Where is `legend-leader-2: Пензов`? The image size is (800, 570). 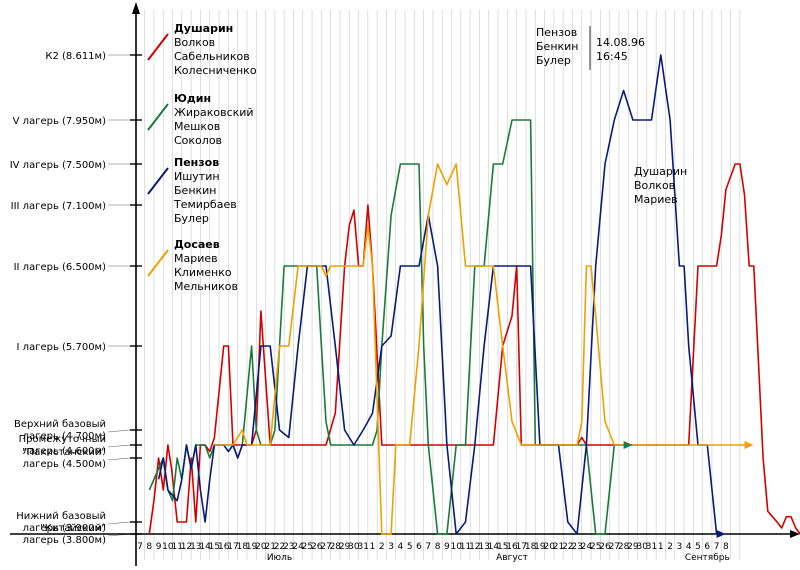
legend-leader-2: Пензов is located at coordinates (196, 162).